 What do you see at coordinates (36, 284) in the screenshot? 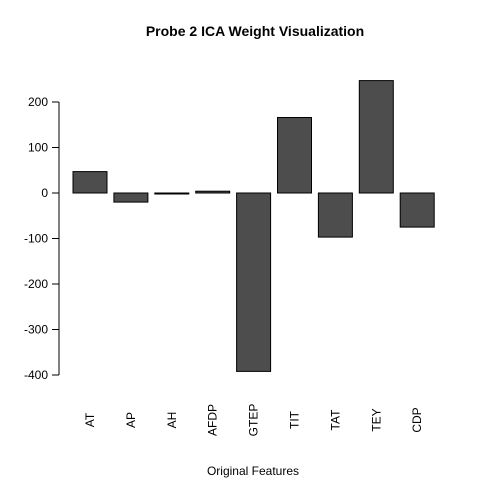
I see `y-tick-label: -200` at bounding box center [36, 284].